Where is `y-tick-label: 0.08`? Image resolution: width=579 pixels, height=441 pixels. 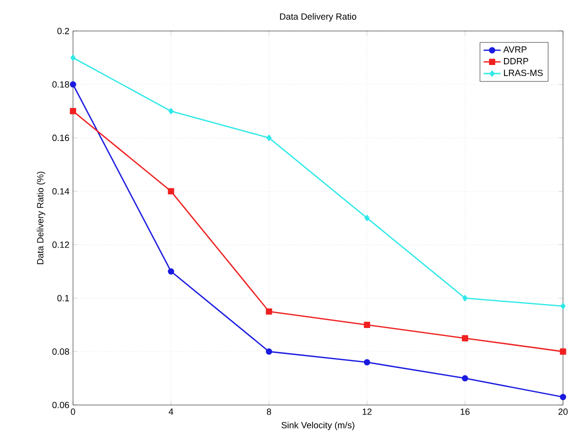
y-tick-label: 0.08 is located at coordinates (61, 351).